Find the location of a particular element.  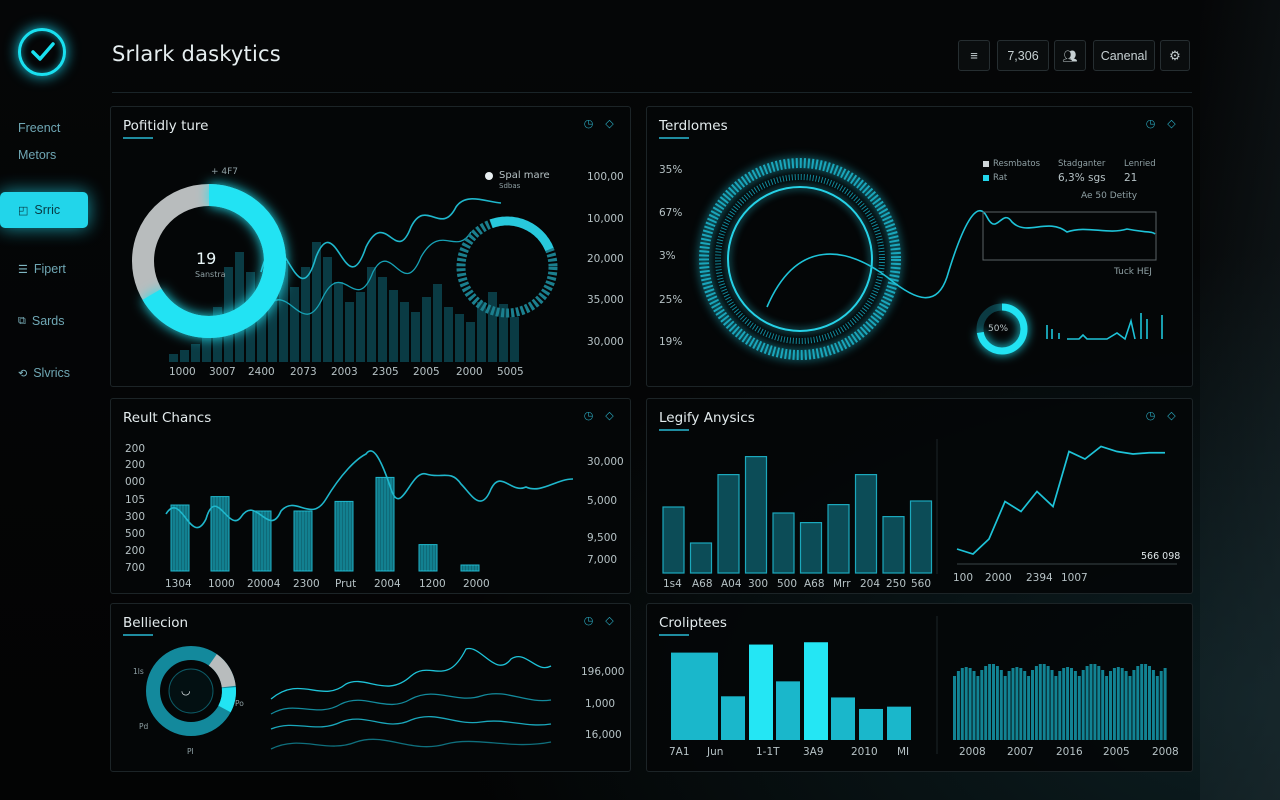

x-tick: A68 is located at coordinates (814, 584).